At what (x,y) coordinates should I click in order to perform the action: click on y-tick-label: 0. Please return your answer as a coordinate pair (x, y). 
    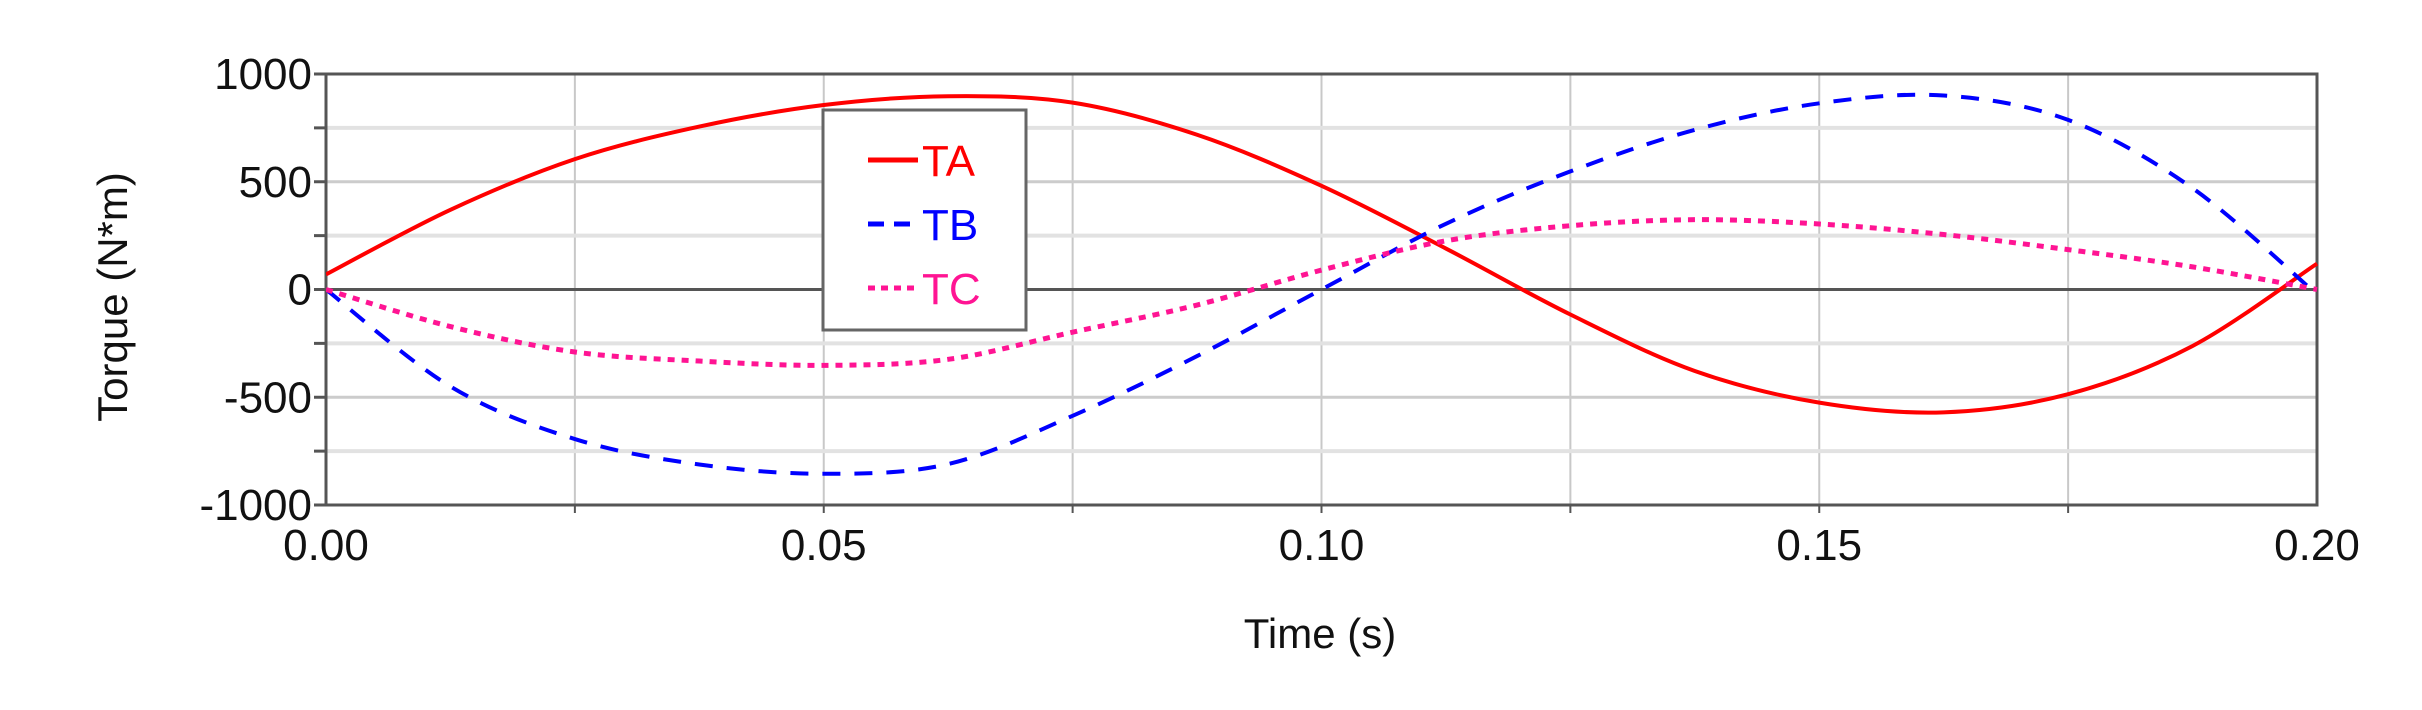
    Looking at the image, I should click on (300, 290).